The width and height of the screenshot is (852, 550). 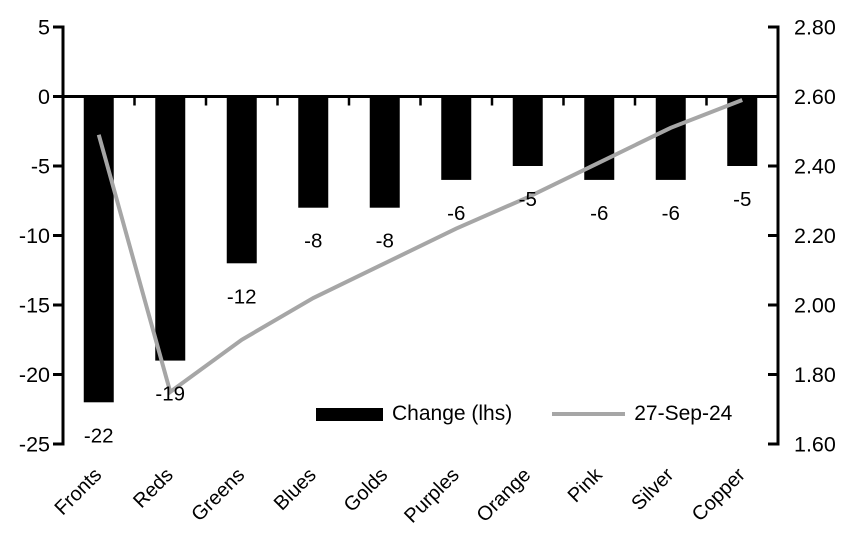 I want to click on left-axis-label: -25, so click(x=34, y=445).